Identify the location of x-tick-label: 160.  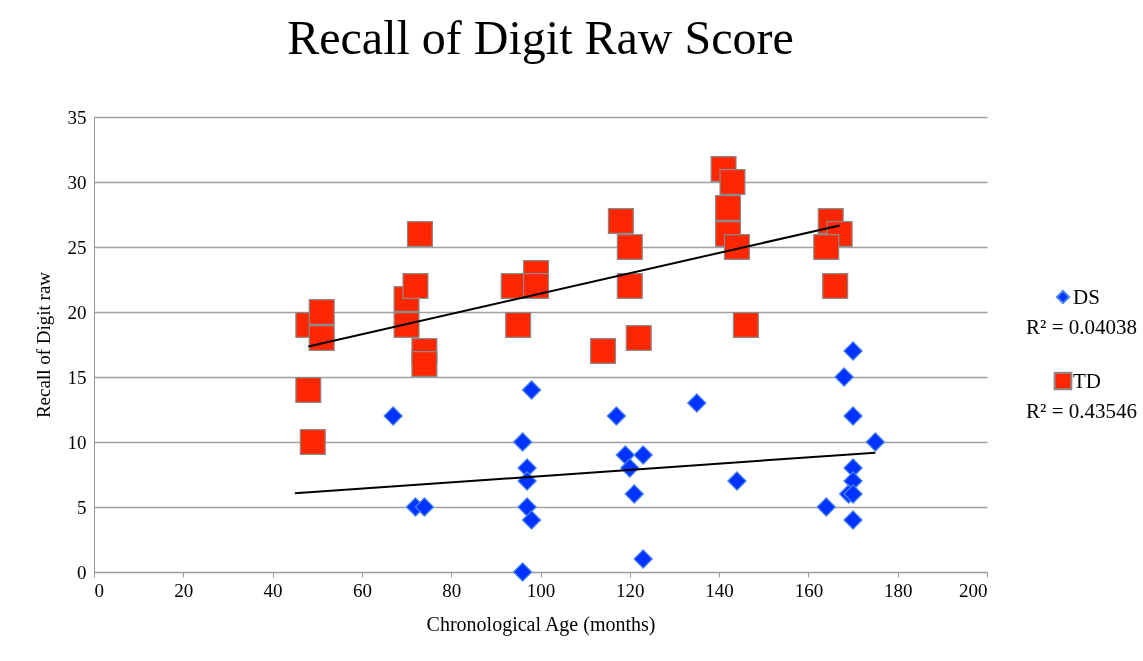
(809, 590).